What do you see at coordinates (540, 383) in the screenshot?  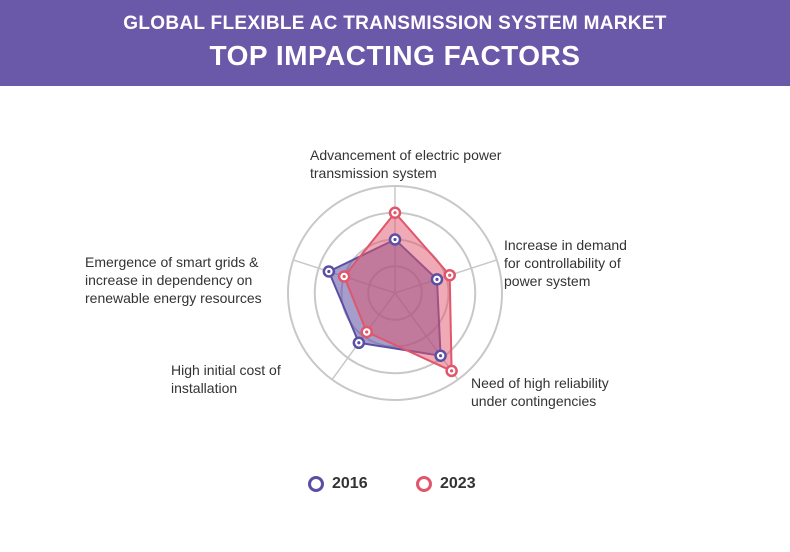 I see `axis-label-line: Need of high reliability` at bounding box center [540, 383].